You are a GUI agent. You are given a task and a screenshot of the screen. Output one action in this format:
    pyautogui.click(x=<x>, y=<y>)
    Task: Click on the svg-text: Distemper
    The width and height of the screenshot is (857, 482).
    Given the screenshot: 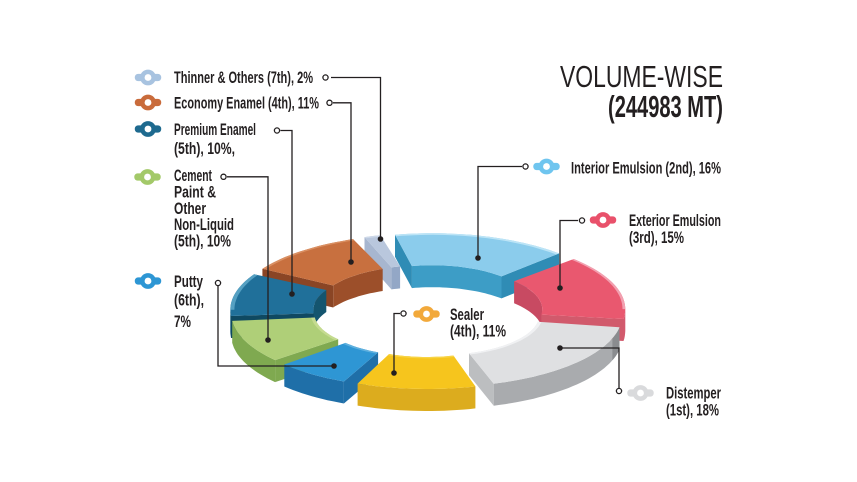 What is the action you would take?
    pyautogui.click(x=693, y=393)
    